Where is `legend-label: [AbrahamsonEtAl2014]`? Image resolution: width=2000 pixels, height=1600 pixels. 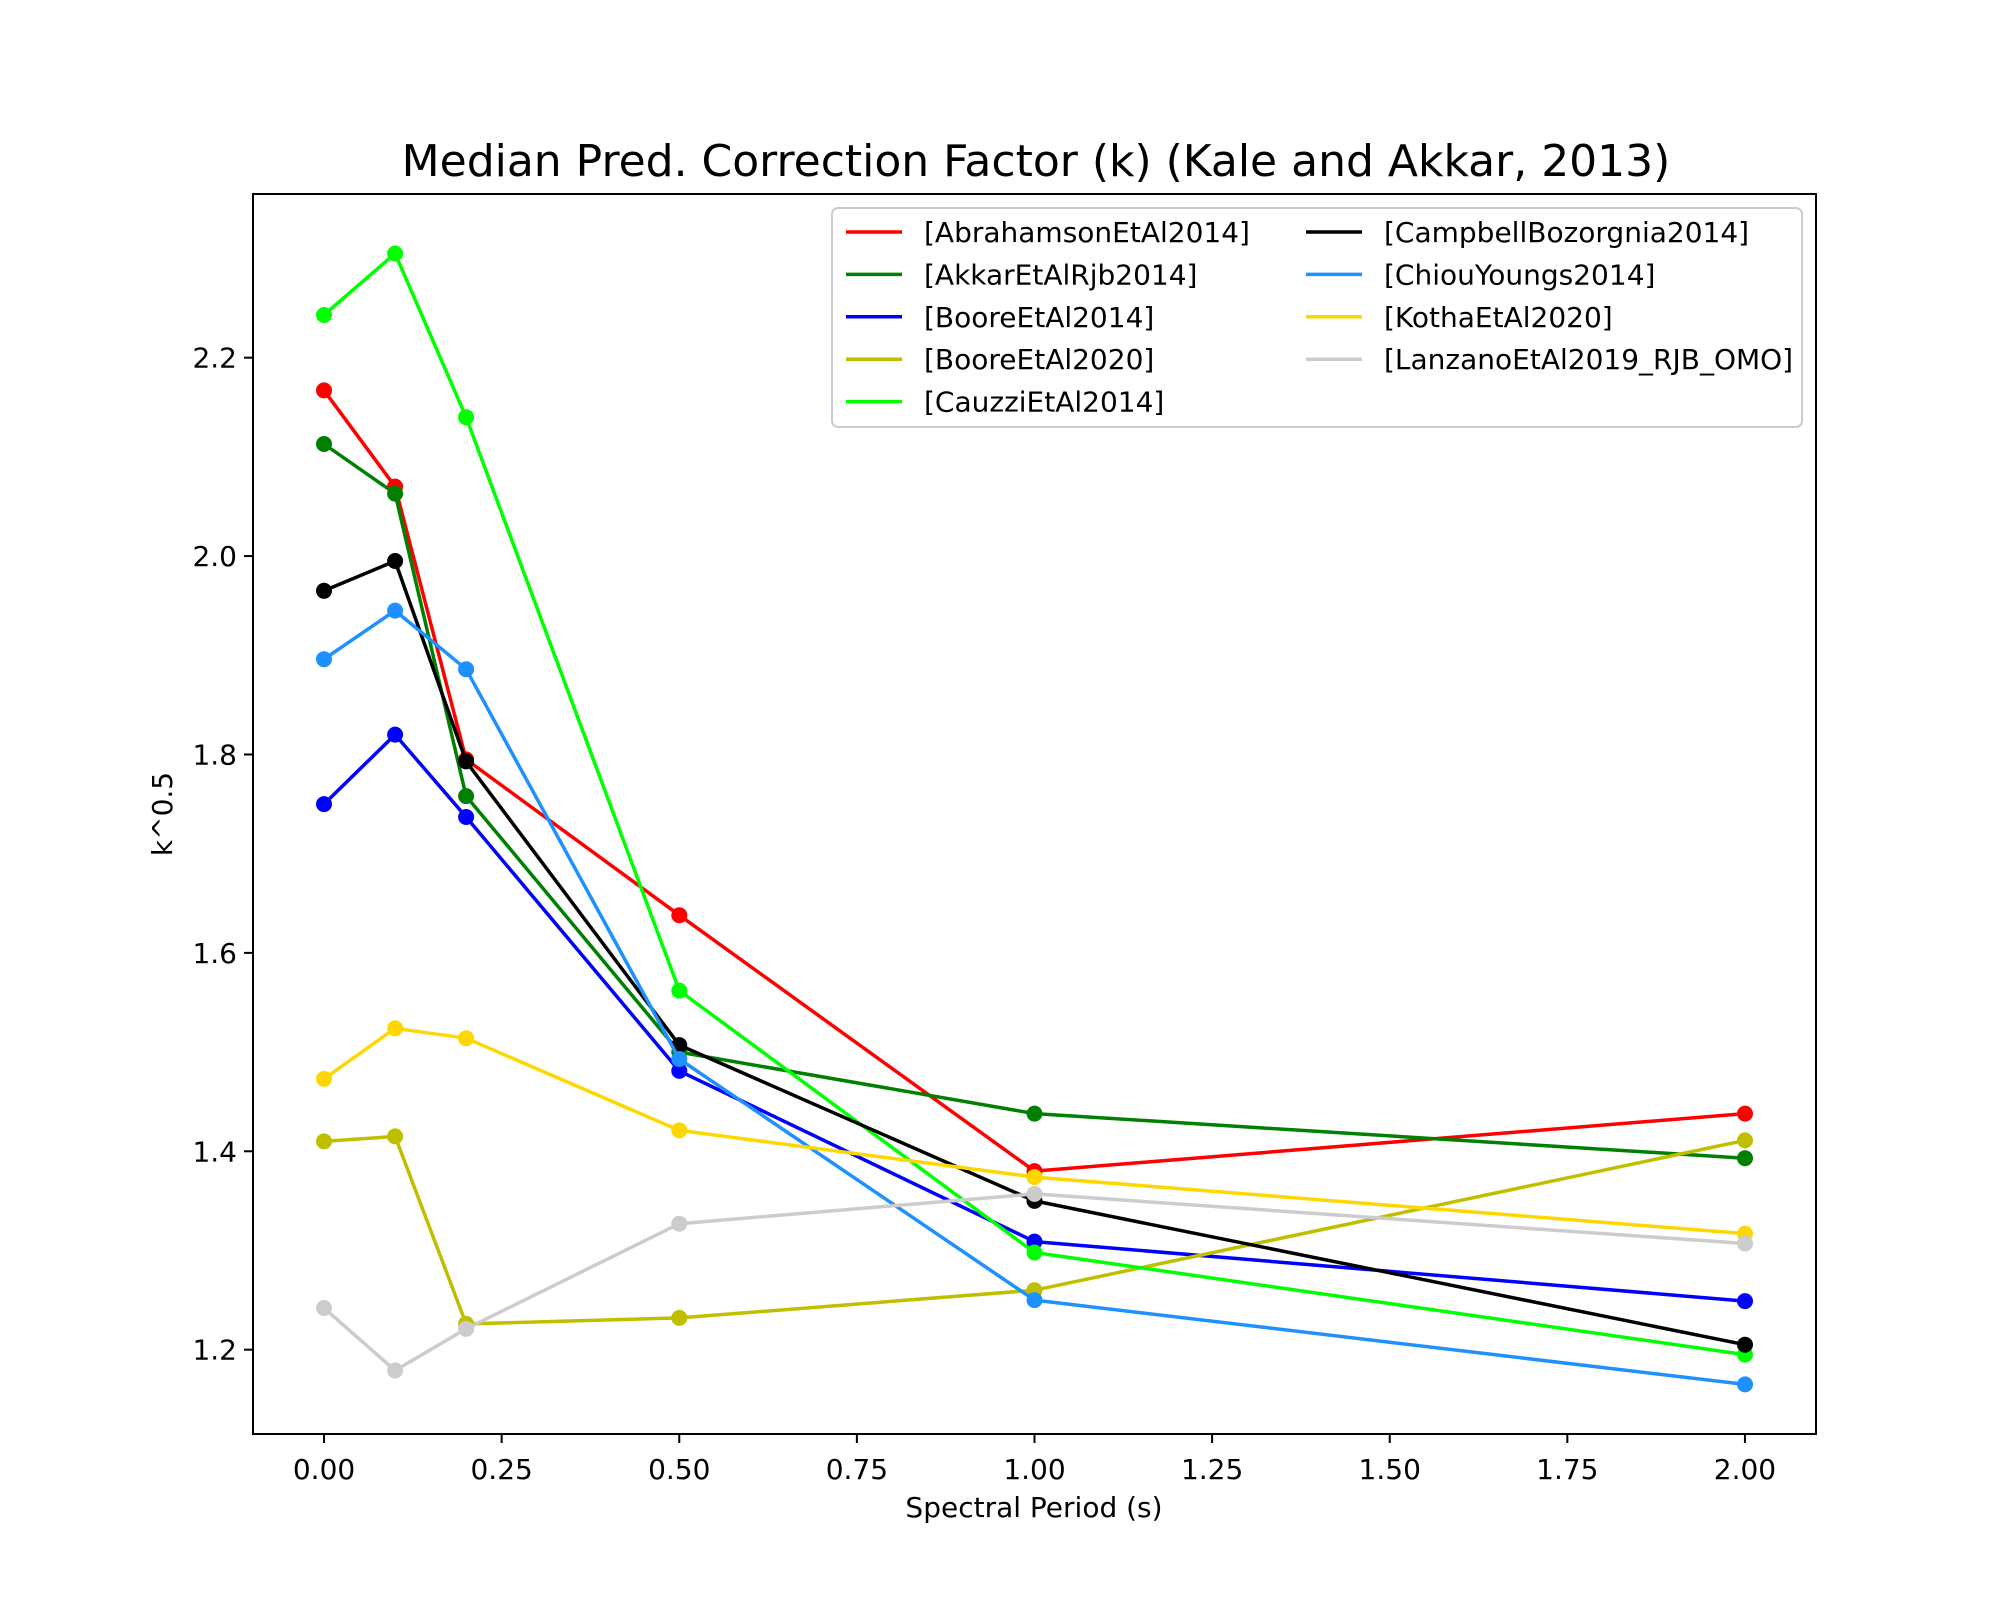
legend-label: [AbrahamsonEtAl2014] is located at coordinates (1087, 232).